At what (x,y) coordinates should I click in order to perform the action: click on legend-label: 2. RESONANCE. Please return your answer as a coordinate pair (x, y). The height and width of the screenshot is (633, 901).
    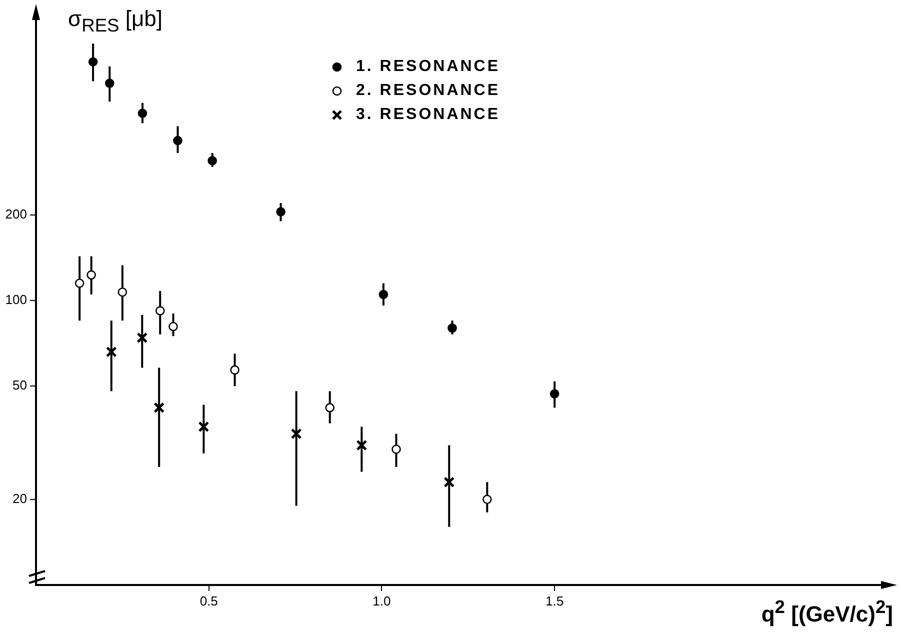
    Looking at the image, I should click on (428, 91).